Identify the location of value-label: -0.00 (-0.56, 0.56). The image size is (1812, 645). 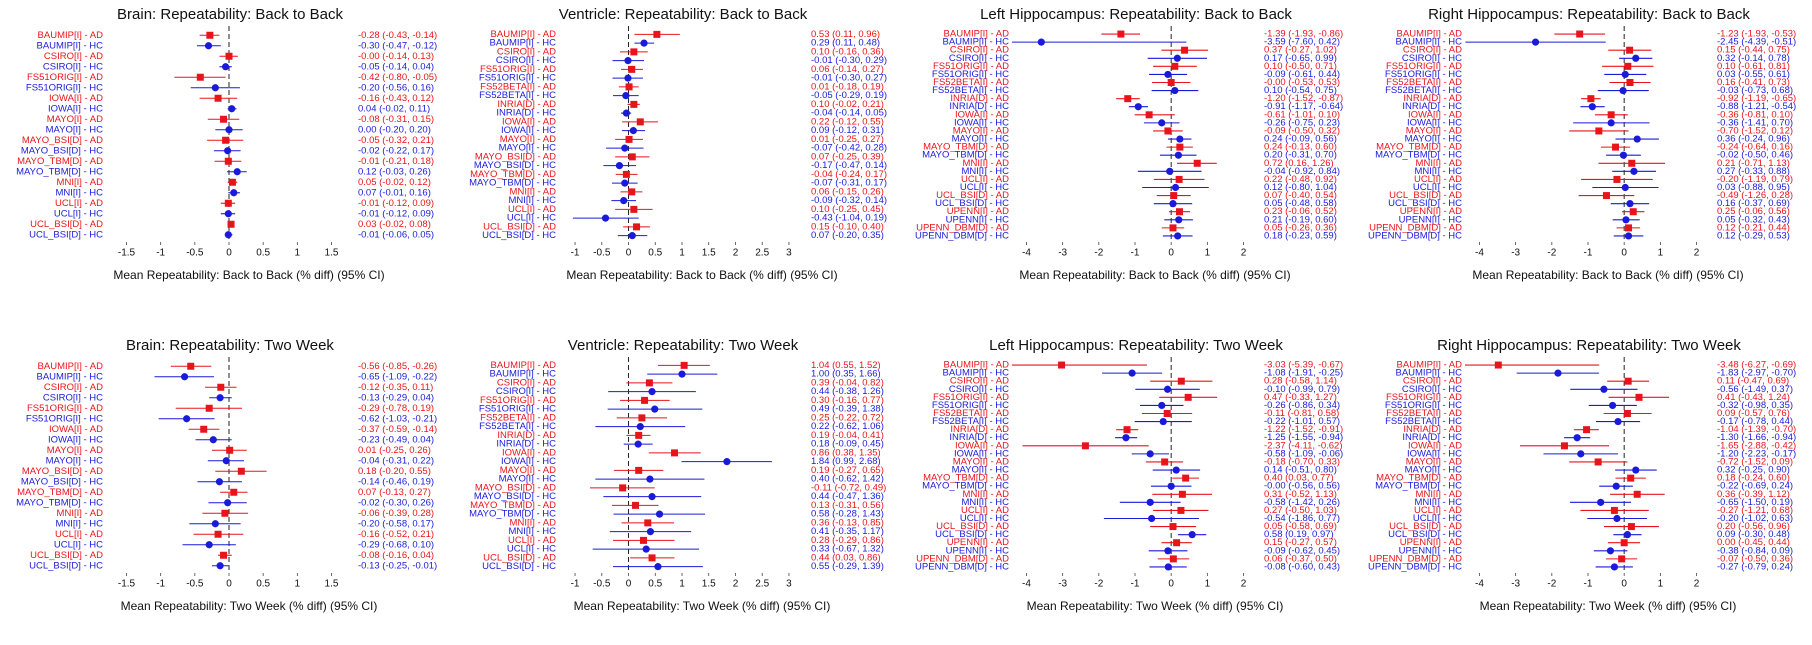
(1302, 486).